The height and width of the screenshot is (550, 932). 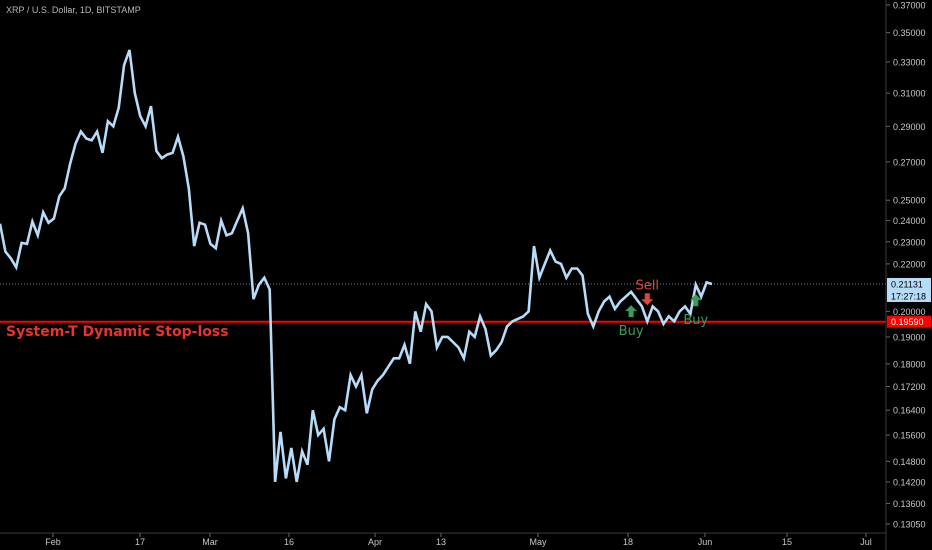 I want to click on y-tick-label: 0.22000, so click(x=909, y=264).